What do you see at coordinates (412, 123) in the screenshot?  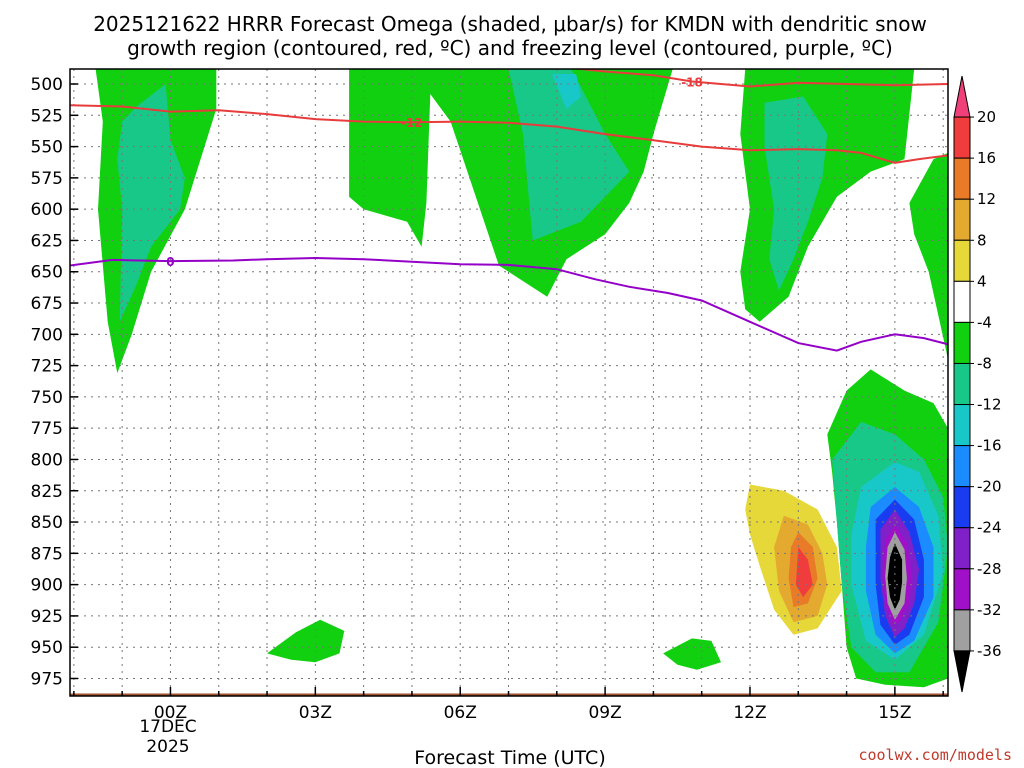 I see `dendritic-contour-0-label: -12` at bounding box center [412, 123].